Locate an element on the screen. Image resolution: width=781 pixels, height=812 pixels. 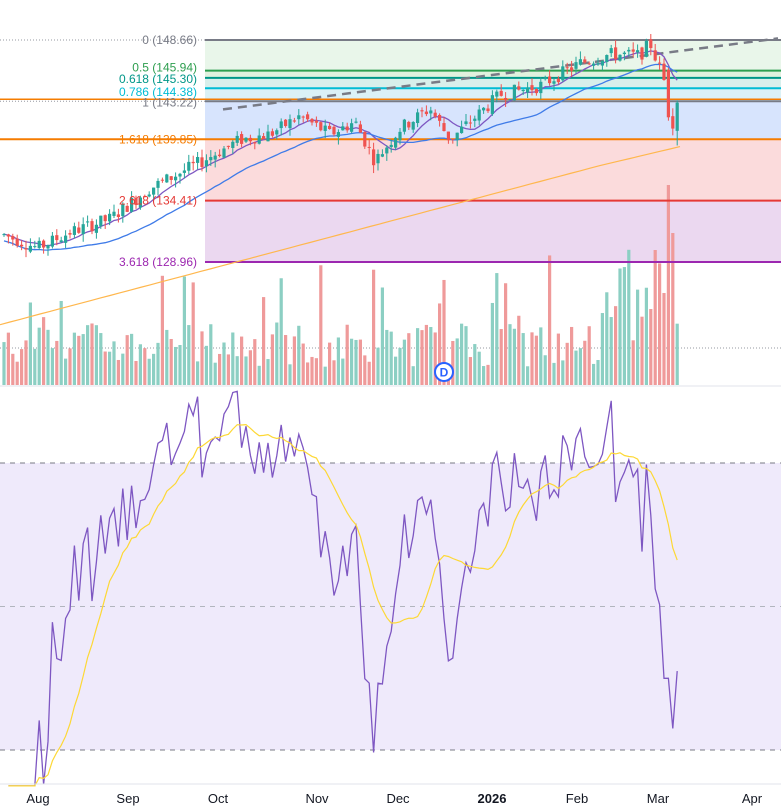
fib-label-1: 0.5 (145.94) is located at coordinates (164, 68).